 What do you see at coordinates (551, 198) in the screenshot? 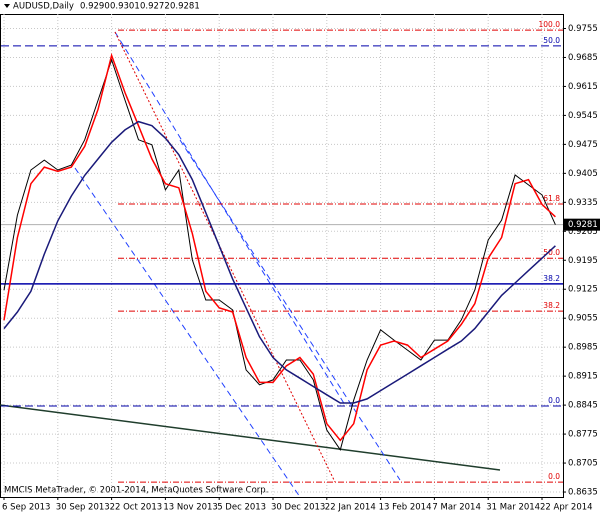
I see `fib-label: 61.8` at bounding box center [551, 198].